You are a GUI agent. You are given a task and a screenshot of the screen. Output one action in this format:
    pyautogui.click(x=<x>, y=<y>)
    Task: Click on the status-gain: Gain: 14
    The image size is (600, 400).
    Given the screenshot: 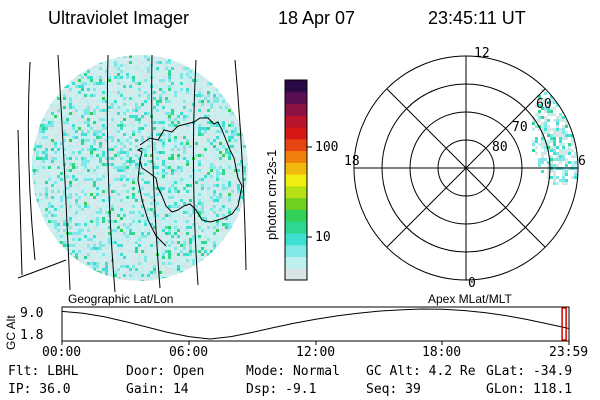 What is the action you would take?
    pyautogui.click(x=157, y=389)
    